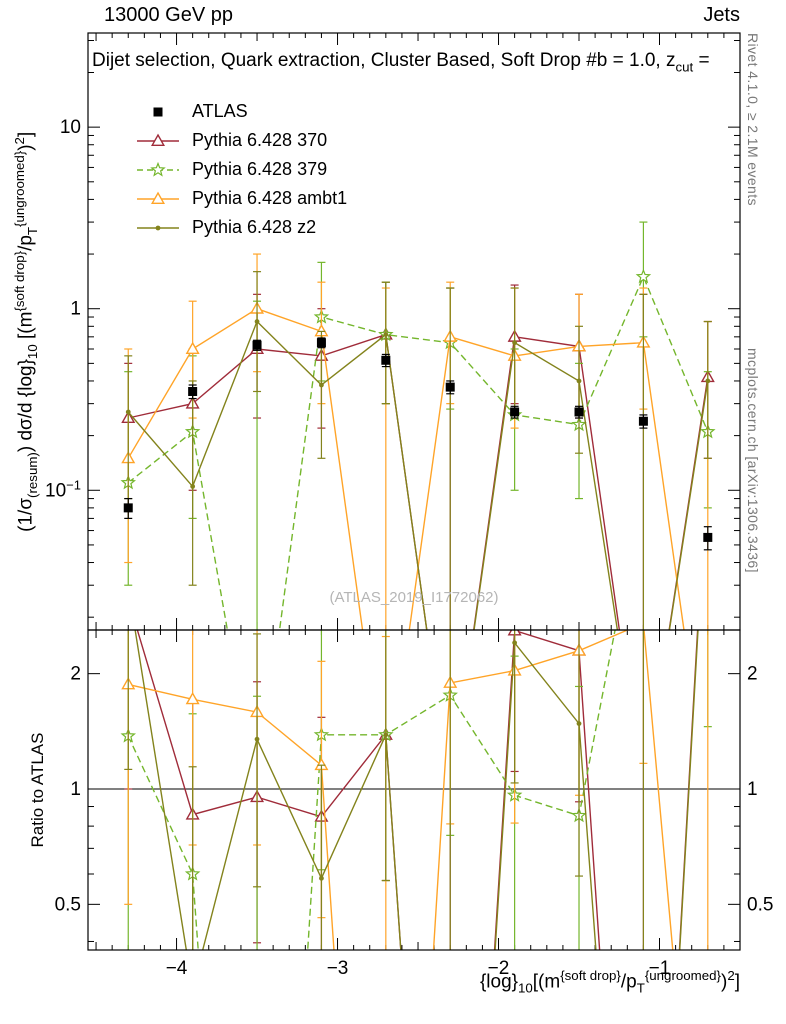 The image size is (786, 1024). Describe the element at coordinates (270, 198) in the screenshot. I see `legend-item-label: Pythia 6.428 ambt1` at that location.